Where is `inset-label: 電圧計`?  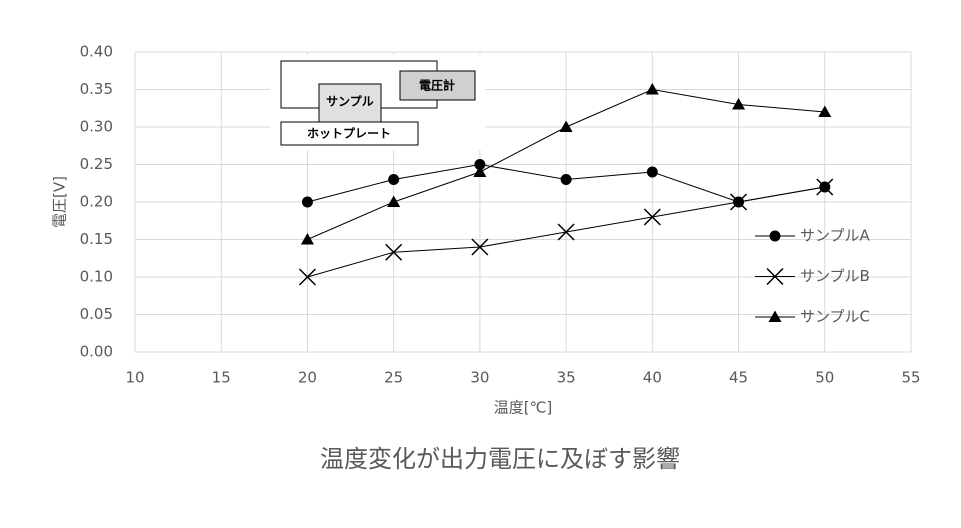
inset-label: 電圧計 is located at coordinates (437, 85).